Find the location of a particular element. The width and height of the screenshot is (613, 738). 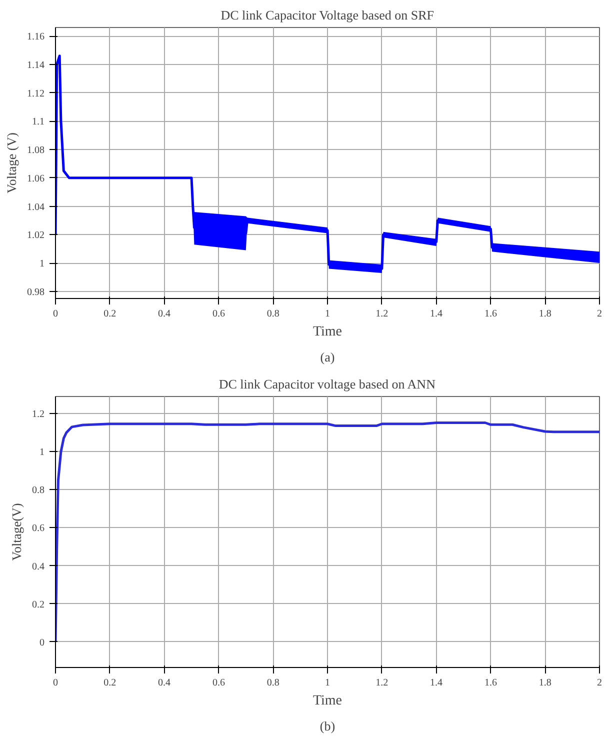

y-tick-label: 0 is located at coordinates (42, 642).